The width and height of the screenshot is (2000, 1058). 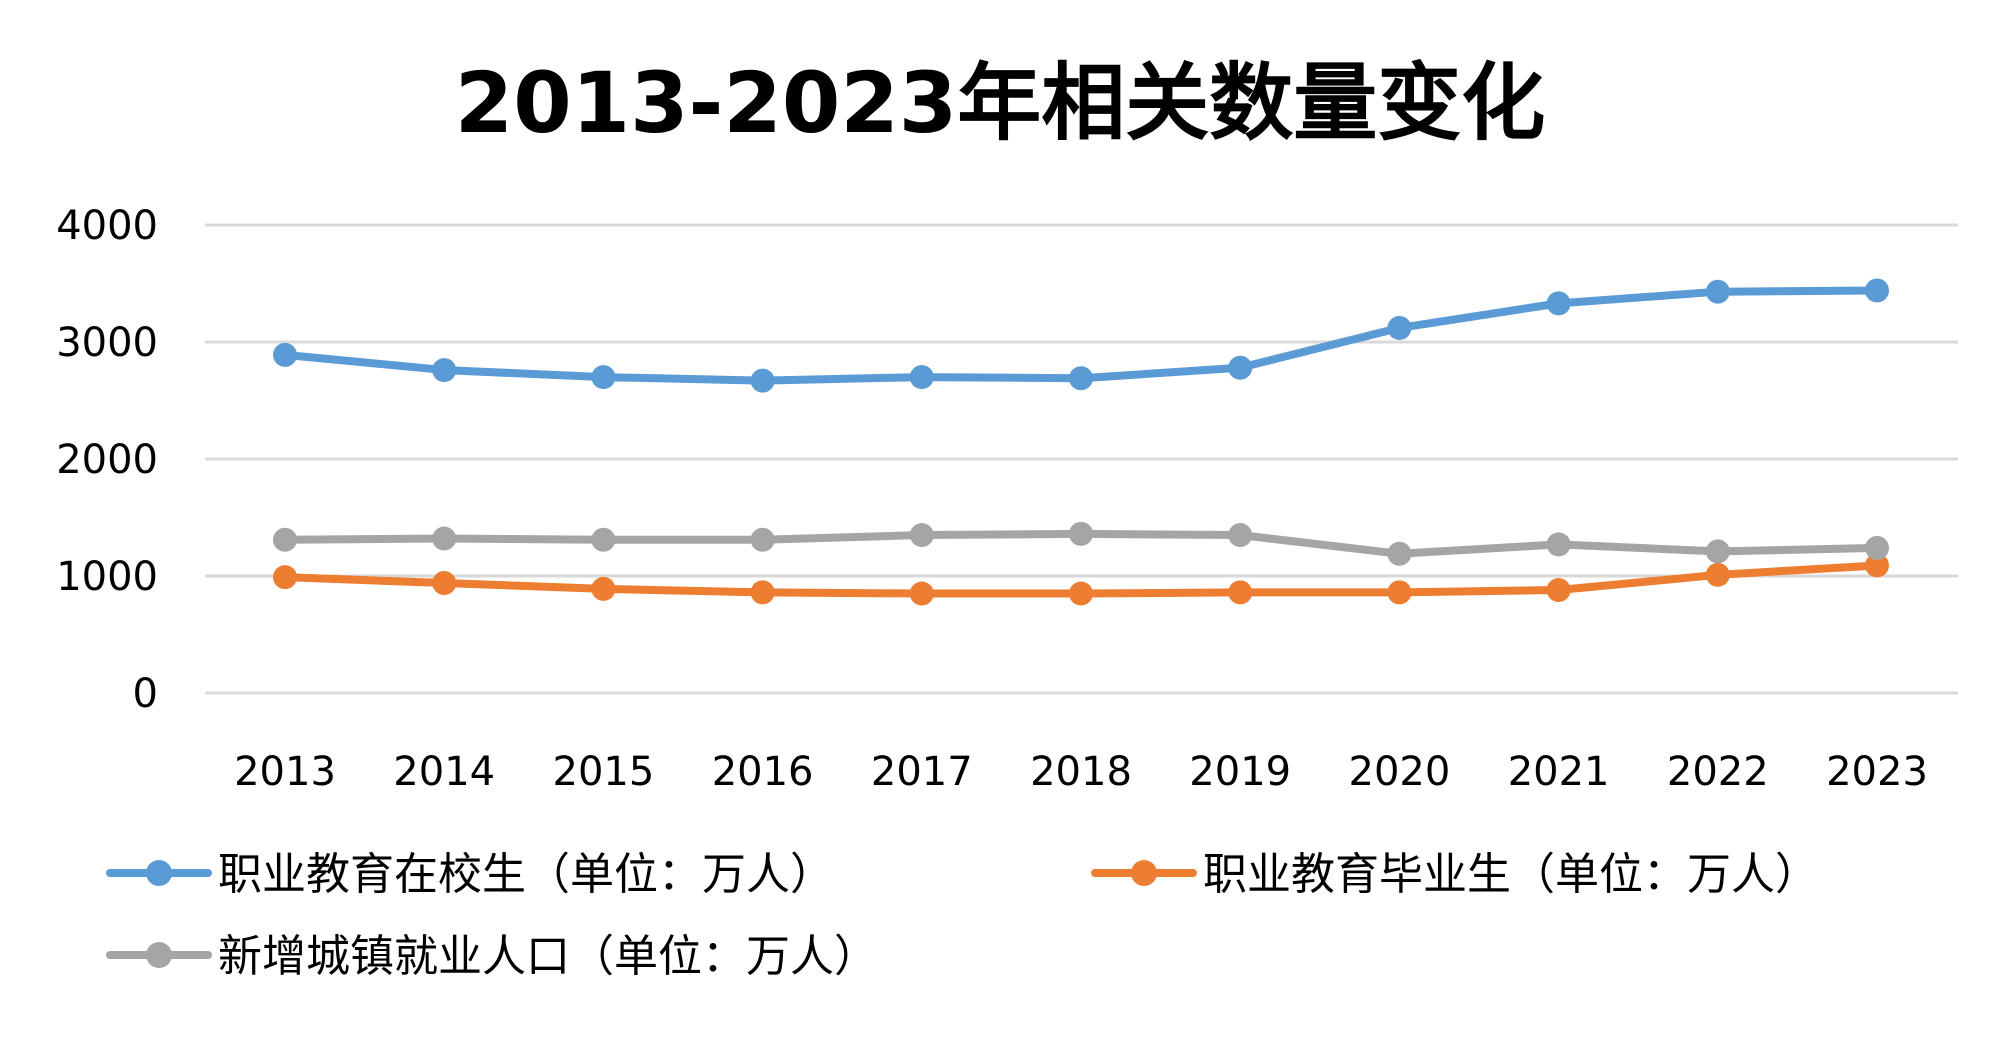 What do you see at coordinates (1000, 103) in the screenshot?
I see `chart-title: 2013-2023年相关数量变化` at bounding box center [1000, 103].